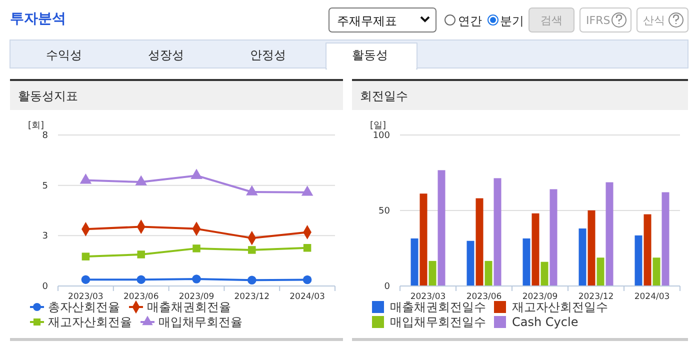 The width and height of the screenshot is (697, 342). What do you see at coordinates (45, 136) in the screenshot?
I see `y-tick-label: 8` at bounding box center [45, 136].